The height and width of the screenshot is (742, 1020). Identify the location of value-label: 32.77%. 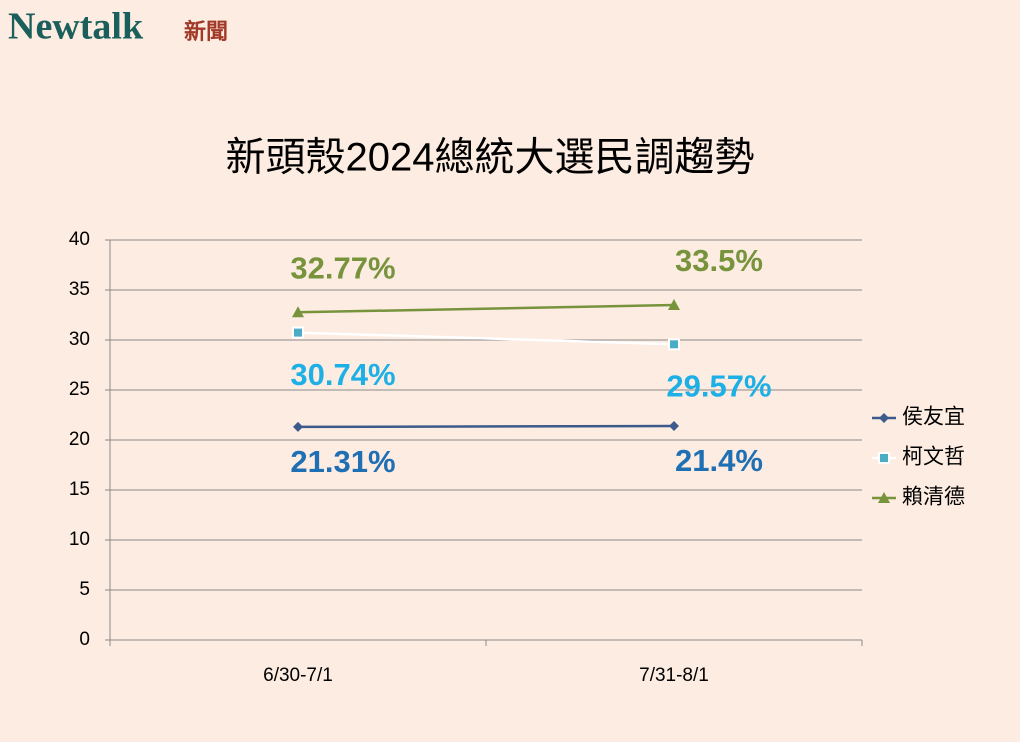
(342, 267).